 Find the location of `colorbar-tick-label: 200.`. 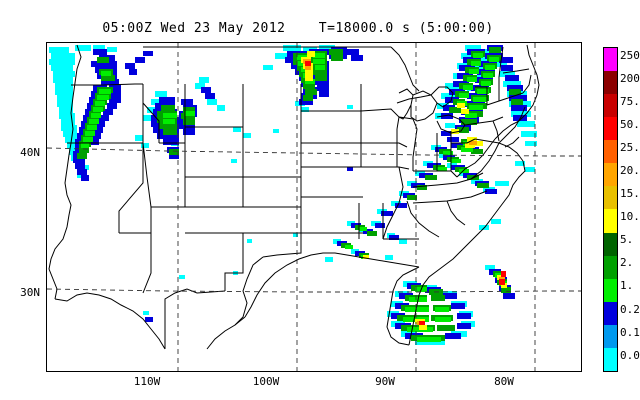

colorbar-tick-label: 200. is located at coordinates (630, 78).